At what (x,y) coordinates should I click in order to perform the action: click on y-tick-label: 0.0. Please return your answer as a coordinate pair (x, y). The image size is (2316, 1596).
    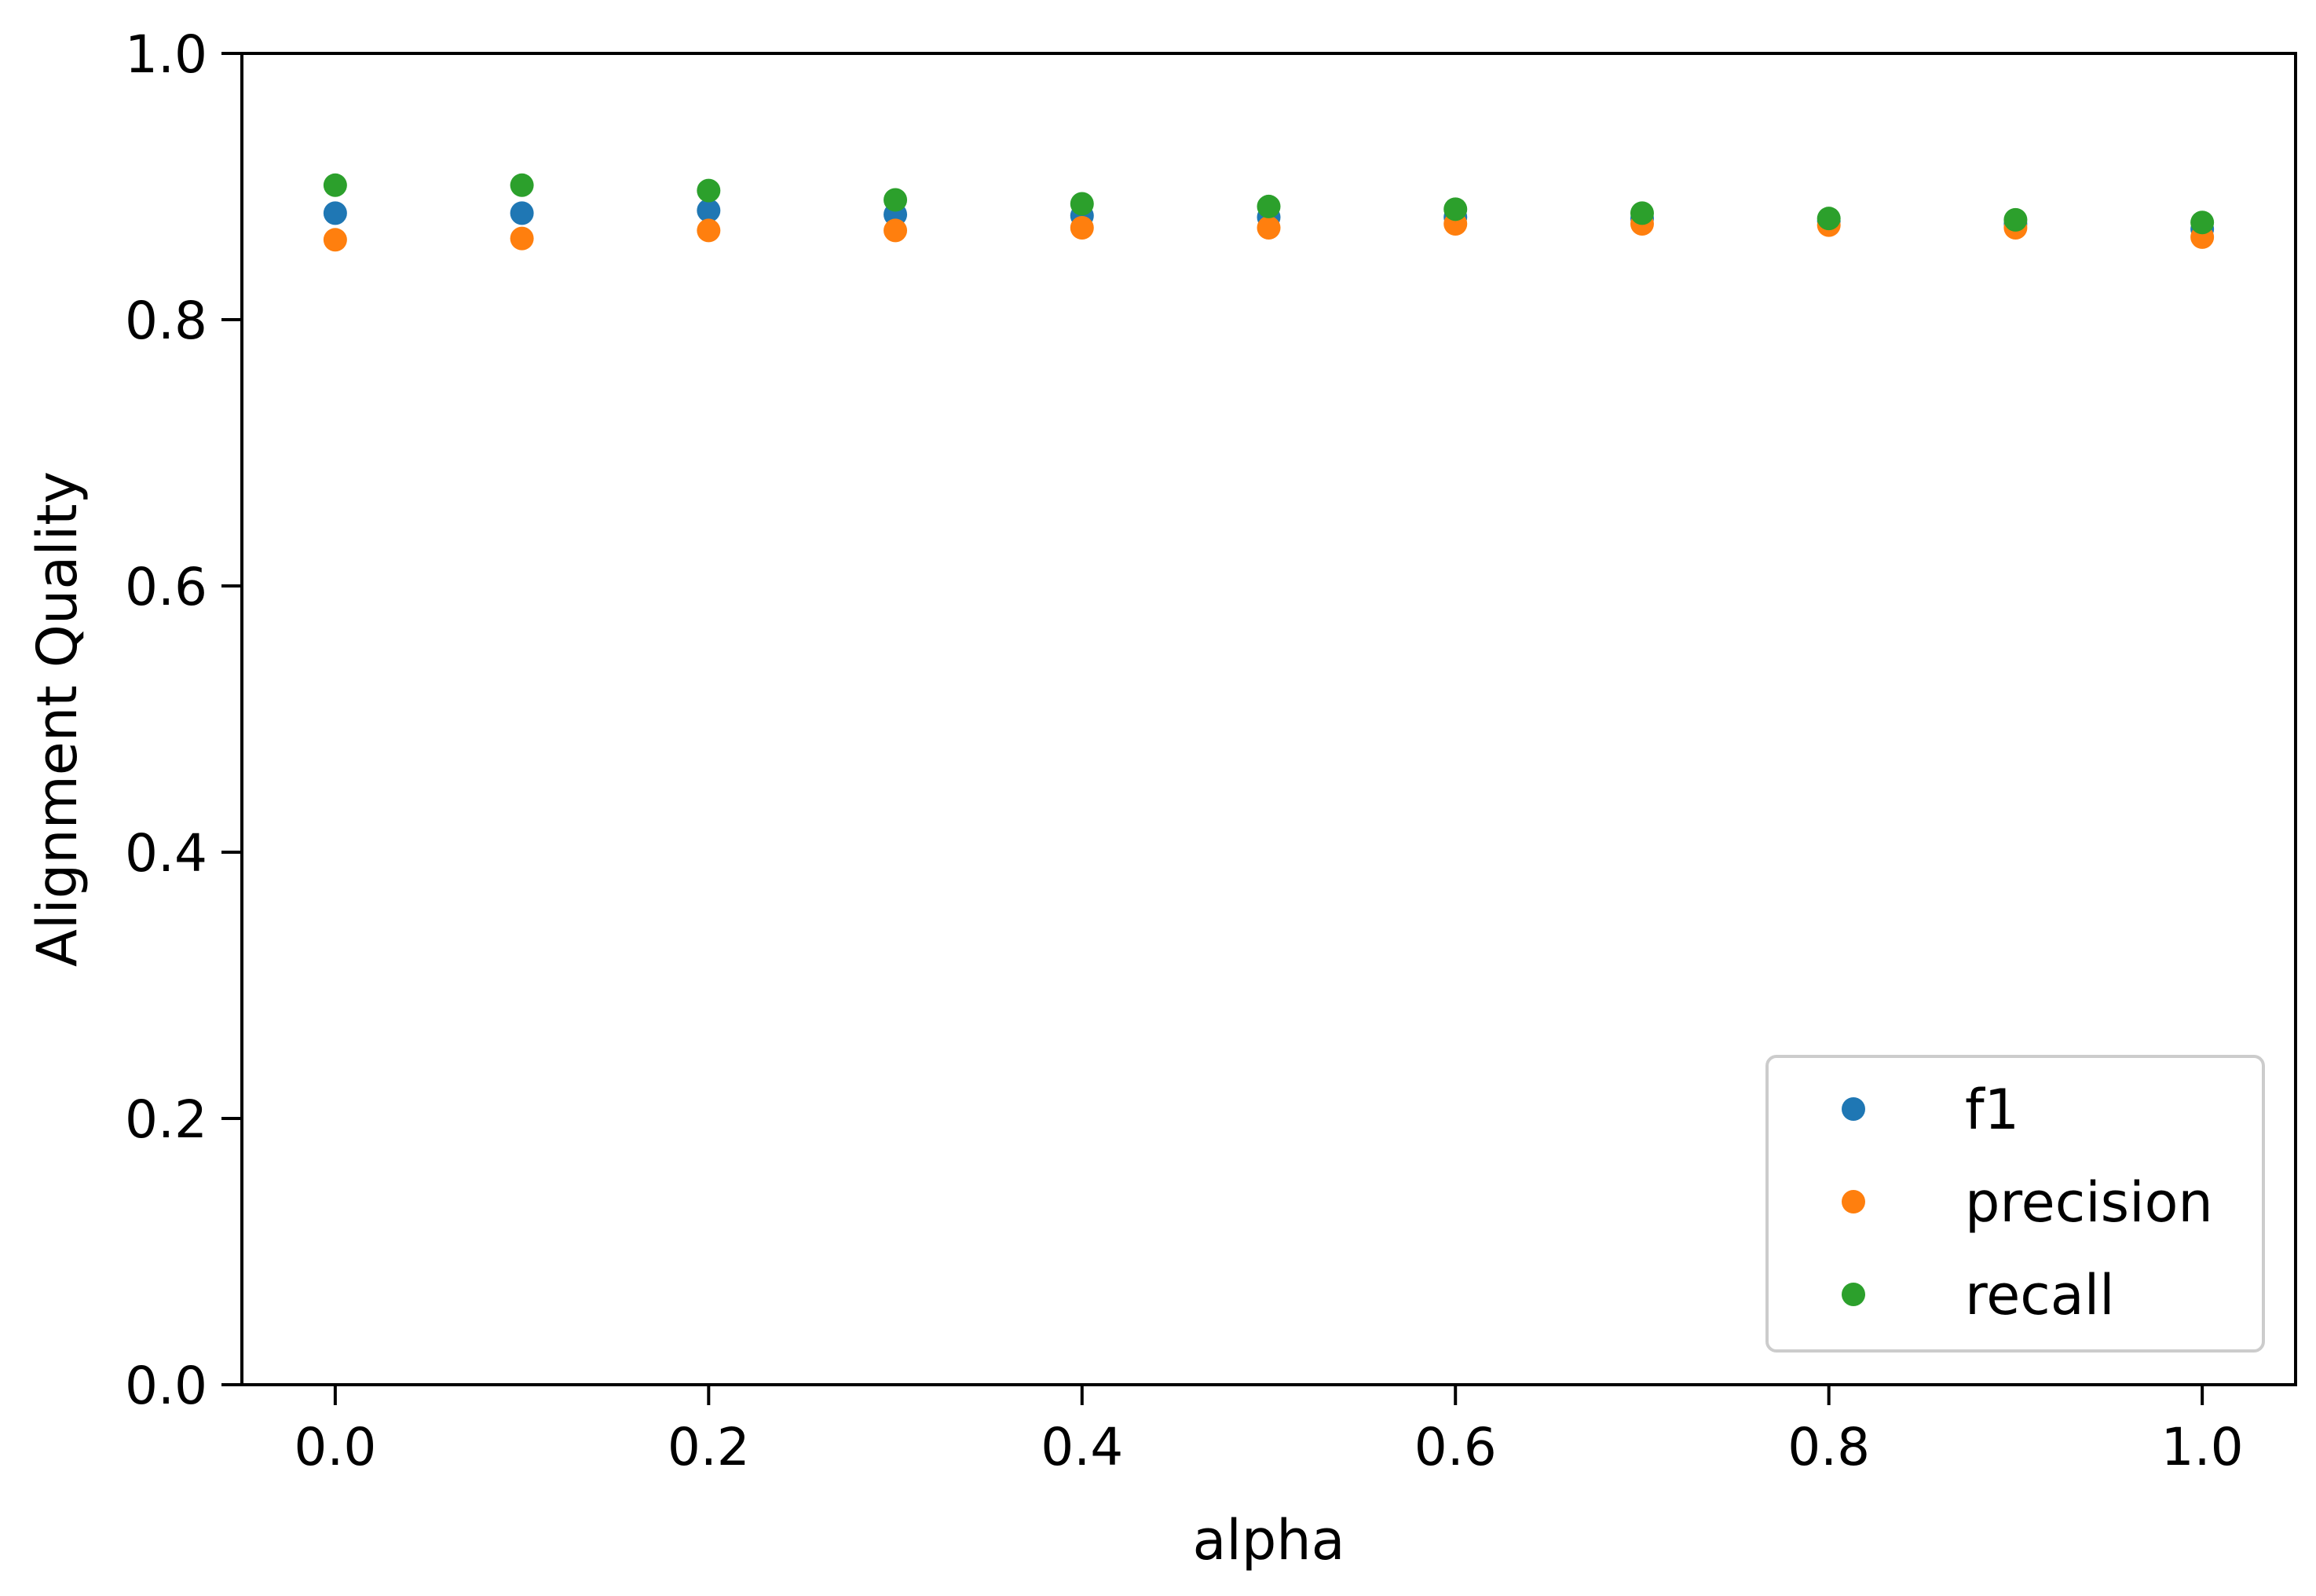
    Looking at the image, I should click on (166, 1386).